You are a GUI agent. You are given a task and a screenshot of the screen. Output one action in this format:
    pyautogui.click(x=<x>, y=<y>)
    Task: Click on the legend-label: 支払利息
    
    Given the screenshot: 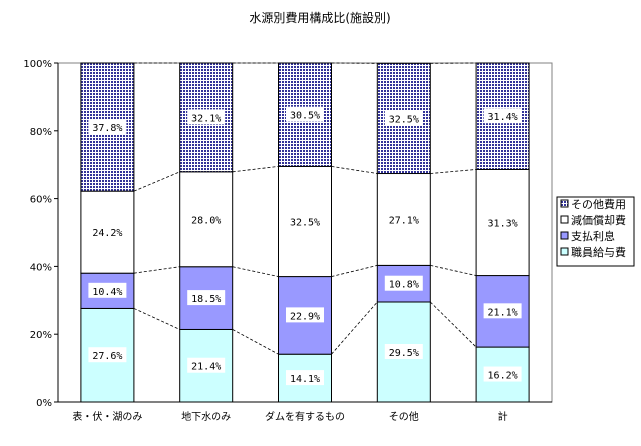 What is the action you would take?
    pyautogui.click(x=593, y=236)
    